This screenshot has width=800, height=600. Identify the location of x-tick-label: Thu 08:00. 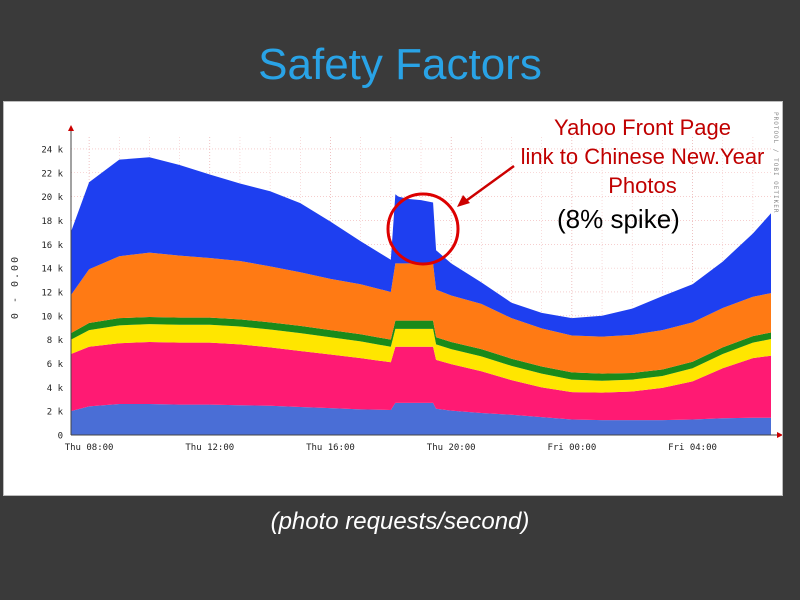
(89, 448).